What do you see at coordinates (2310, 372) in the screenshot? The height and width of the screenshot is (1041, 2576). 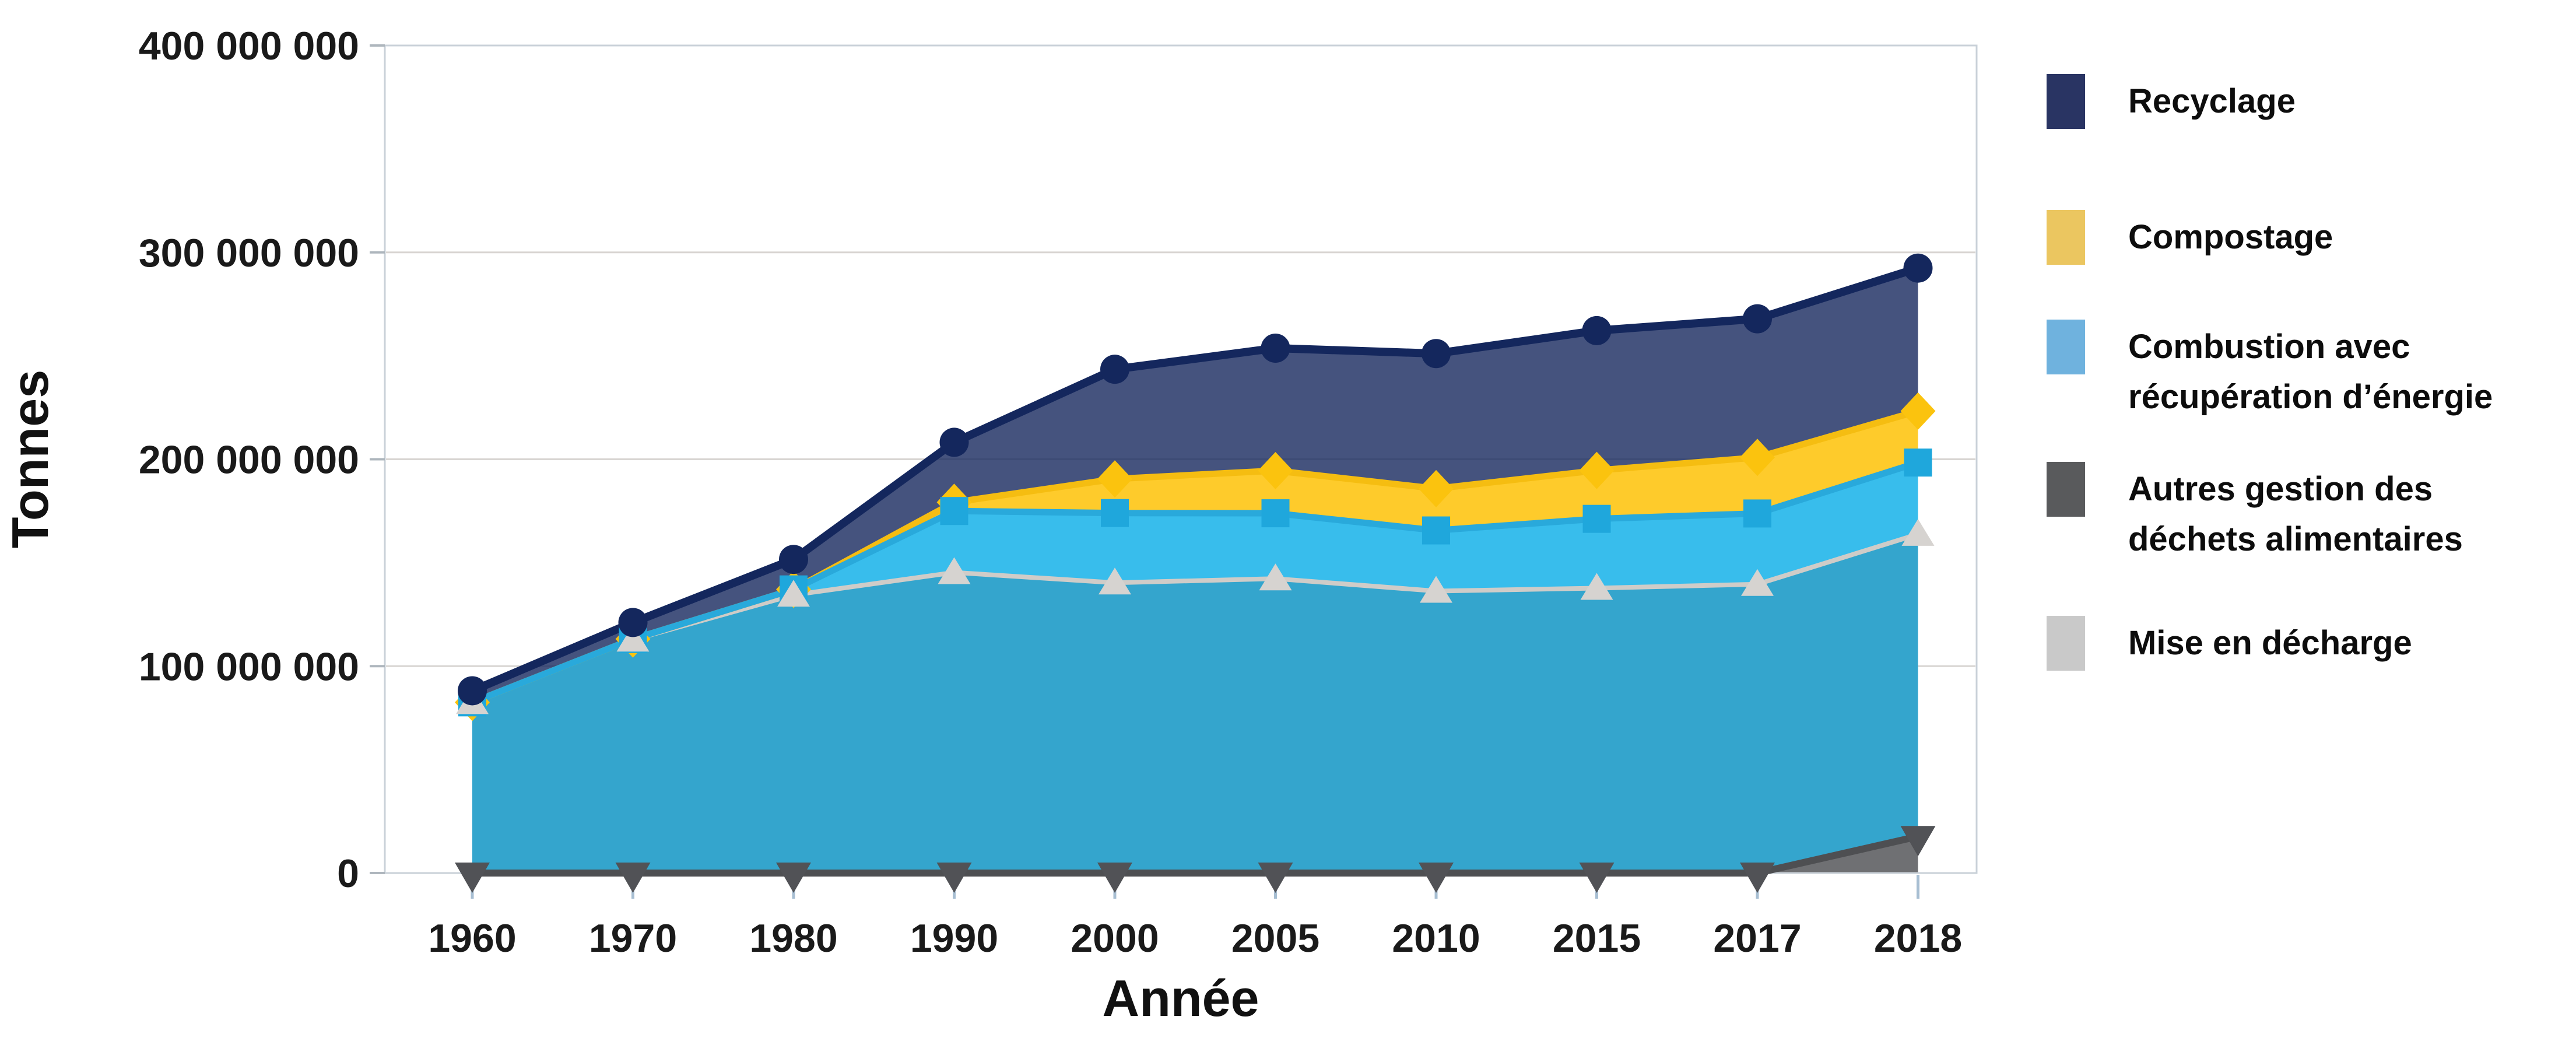 I see `legend-label: Combustion avec récupération d’énergie` at bounding box center [2310, 372].